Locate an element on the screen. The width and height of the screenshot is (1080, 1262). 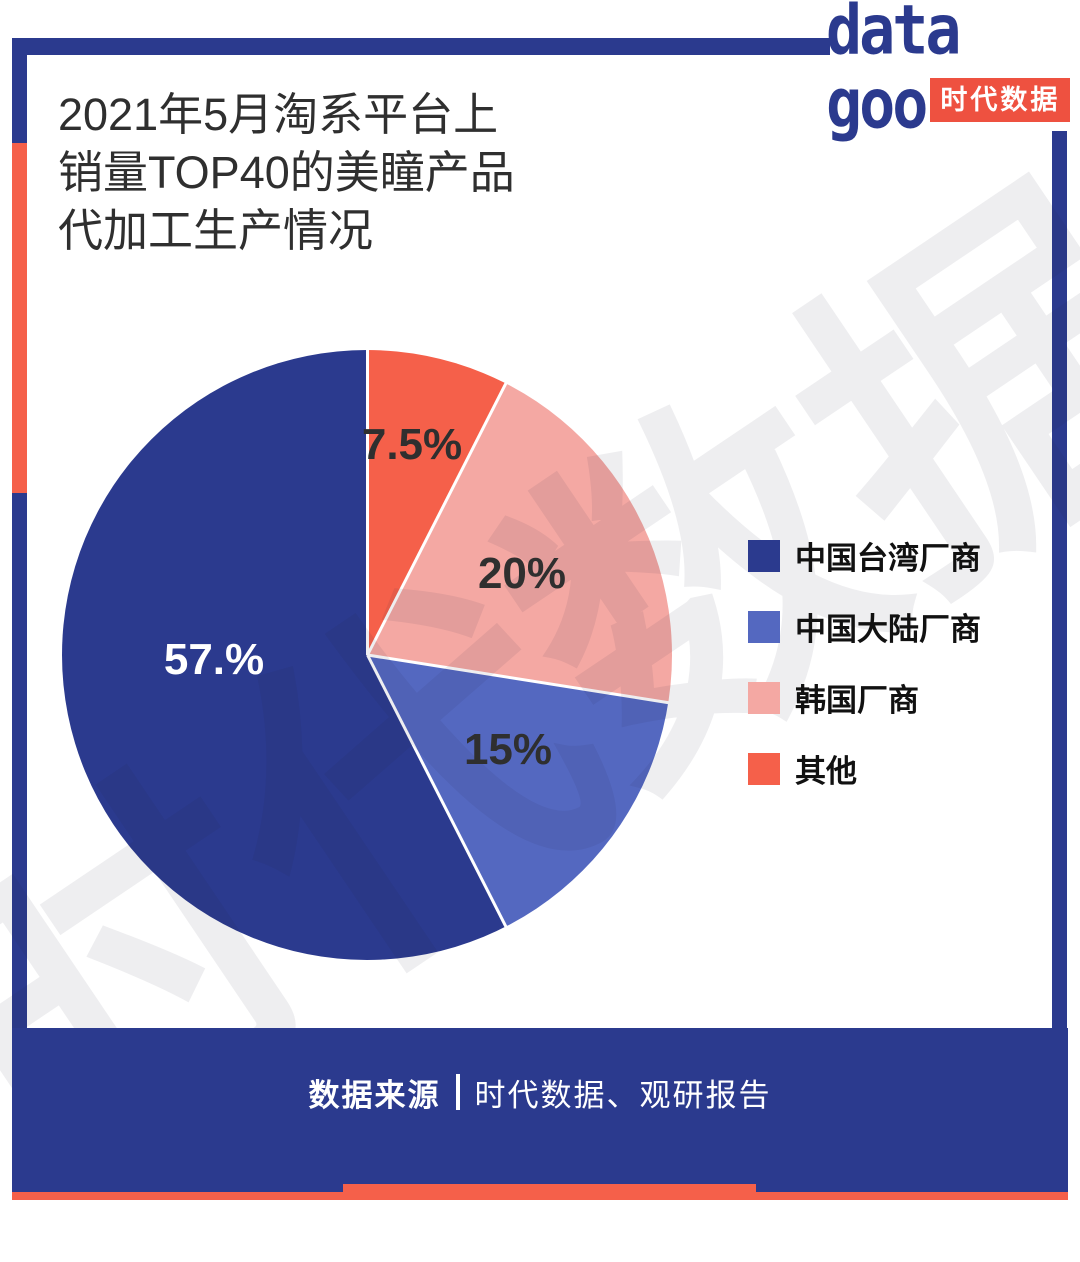
page-title: 2021年5月淘系平台上 销量TOP40的美瞳产品 代加工生产情况 is located at coordinates (286, 173).